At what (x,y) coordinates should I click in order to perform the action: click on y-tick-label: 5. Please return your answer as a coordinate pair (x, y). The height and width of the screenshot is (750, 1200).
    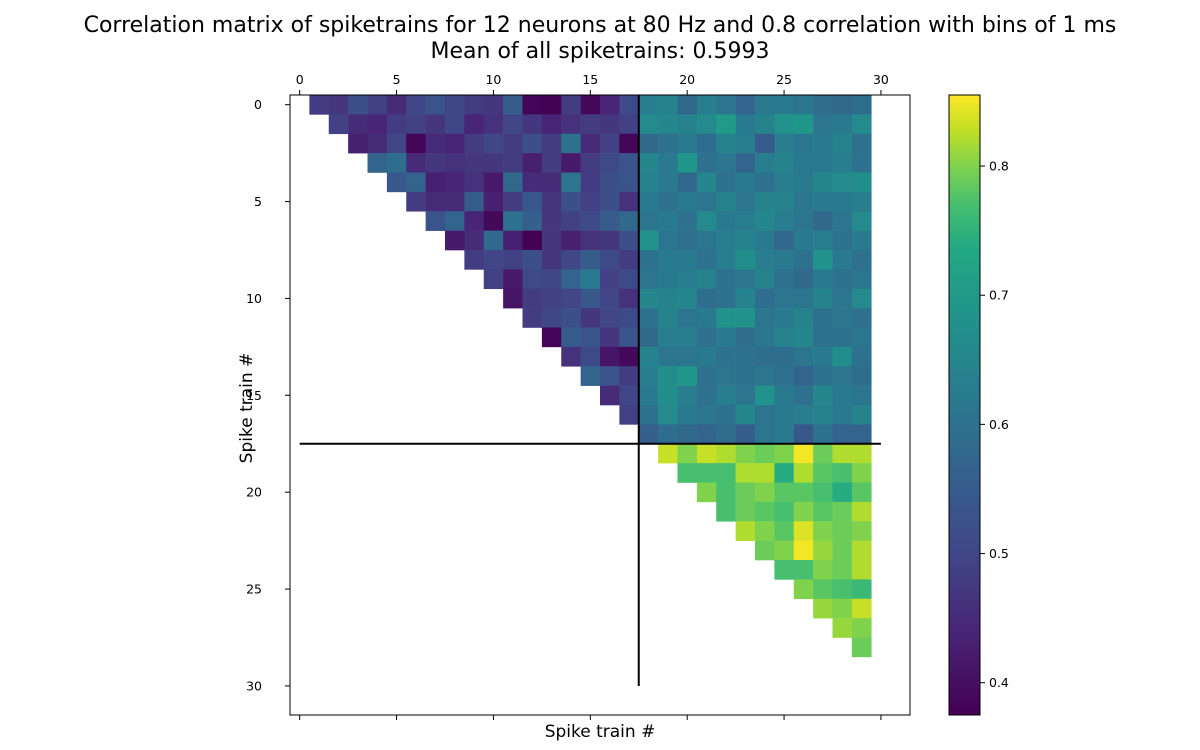
    Looking at the image, I should click on (258, 201).